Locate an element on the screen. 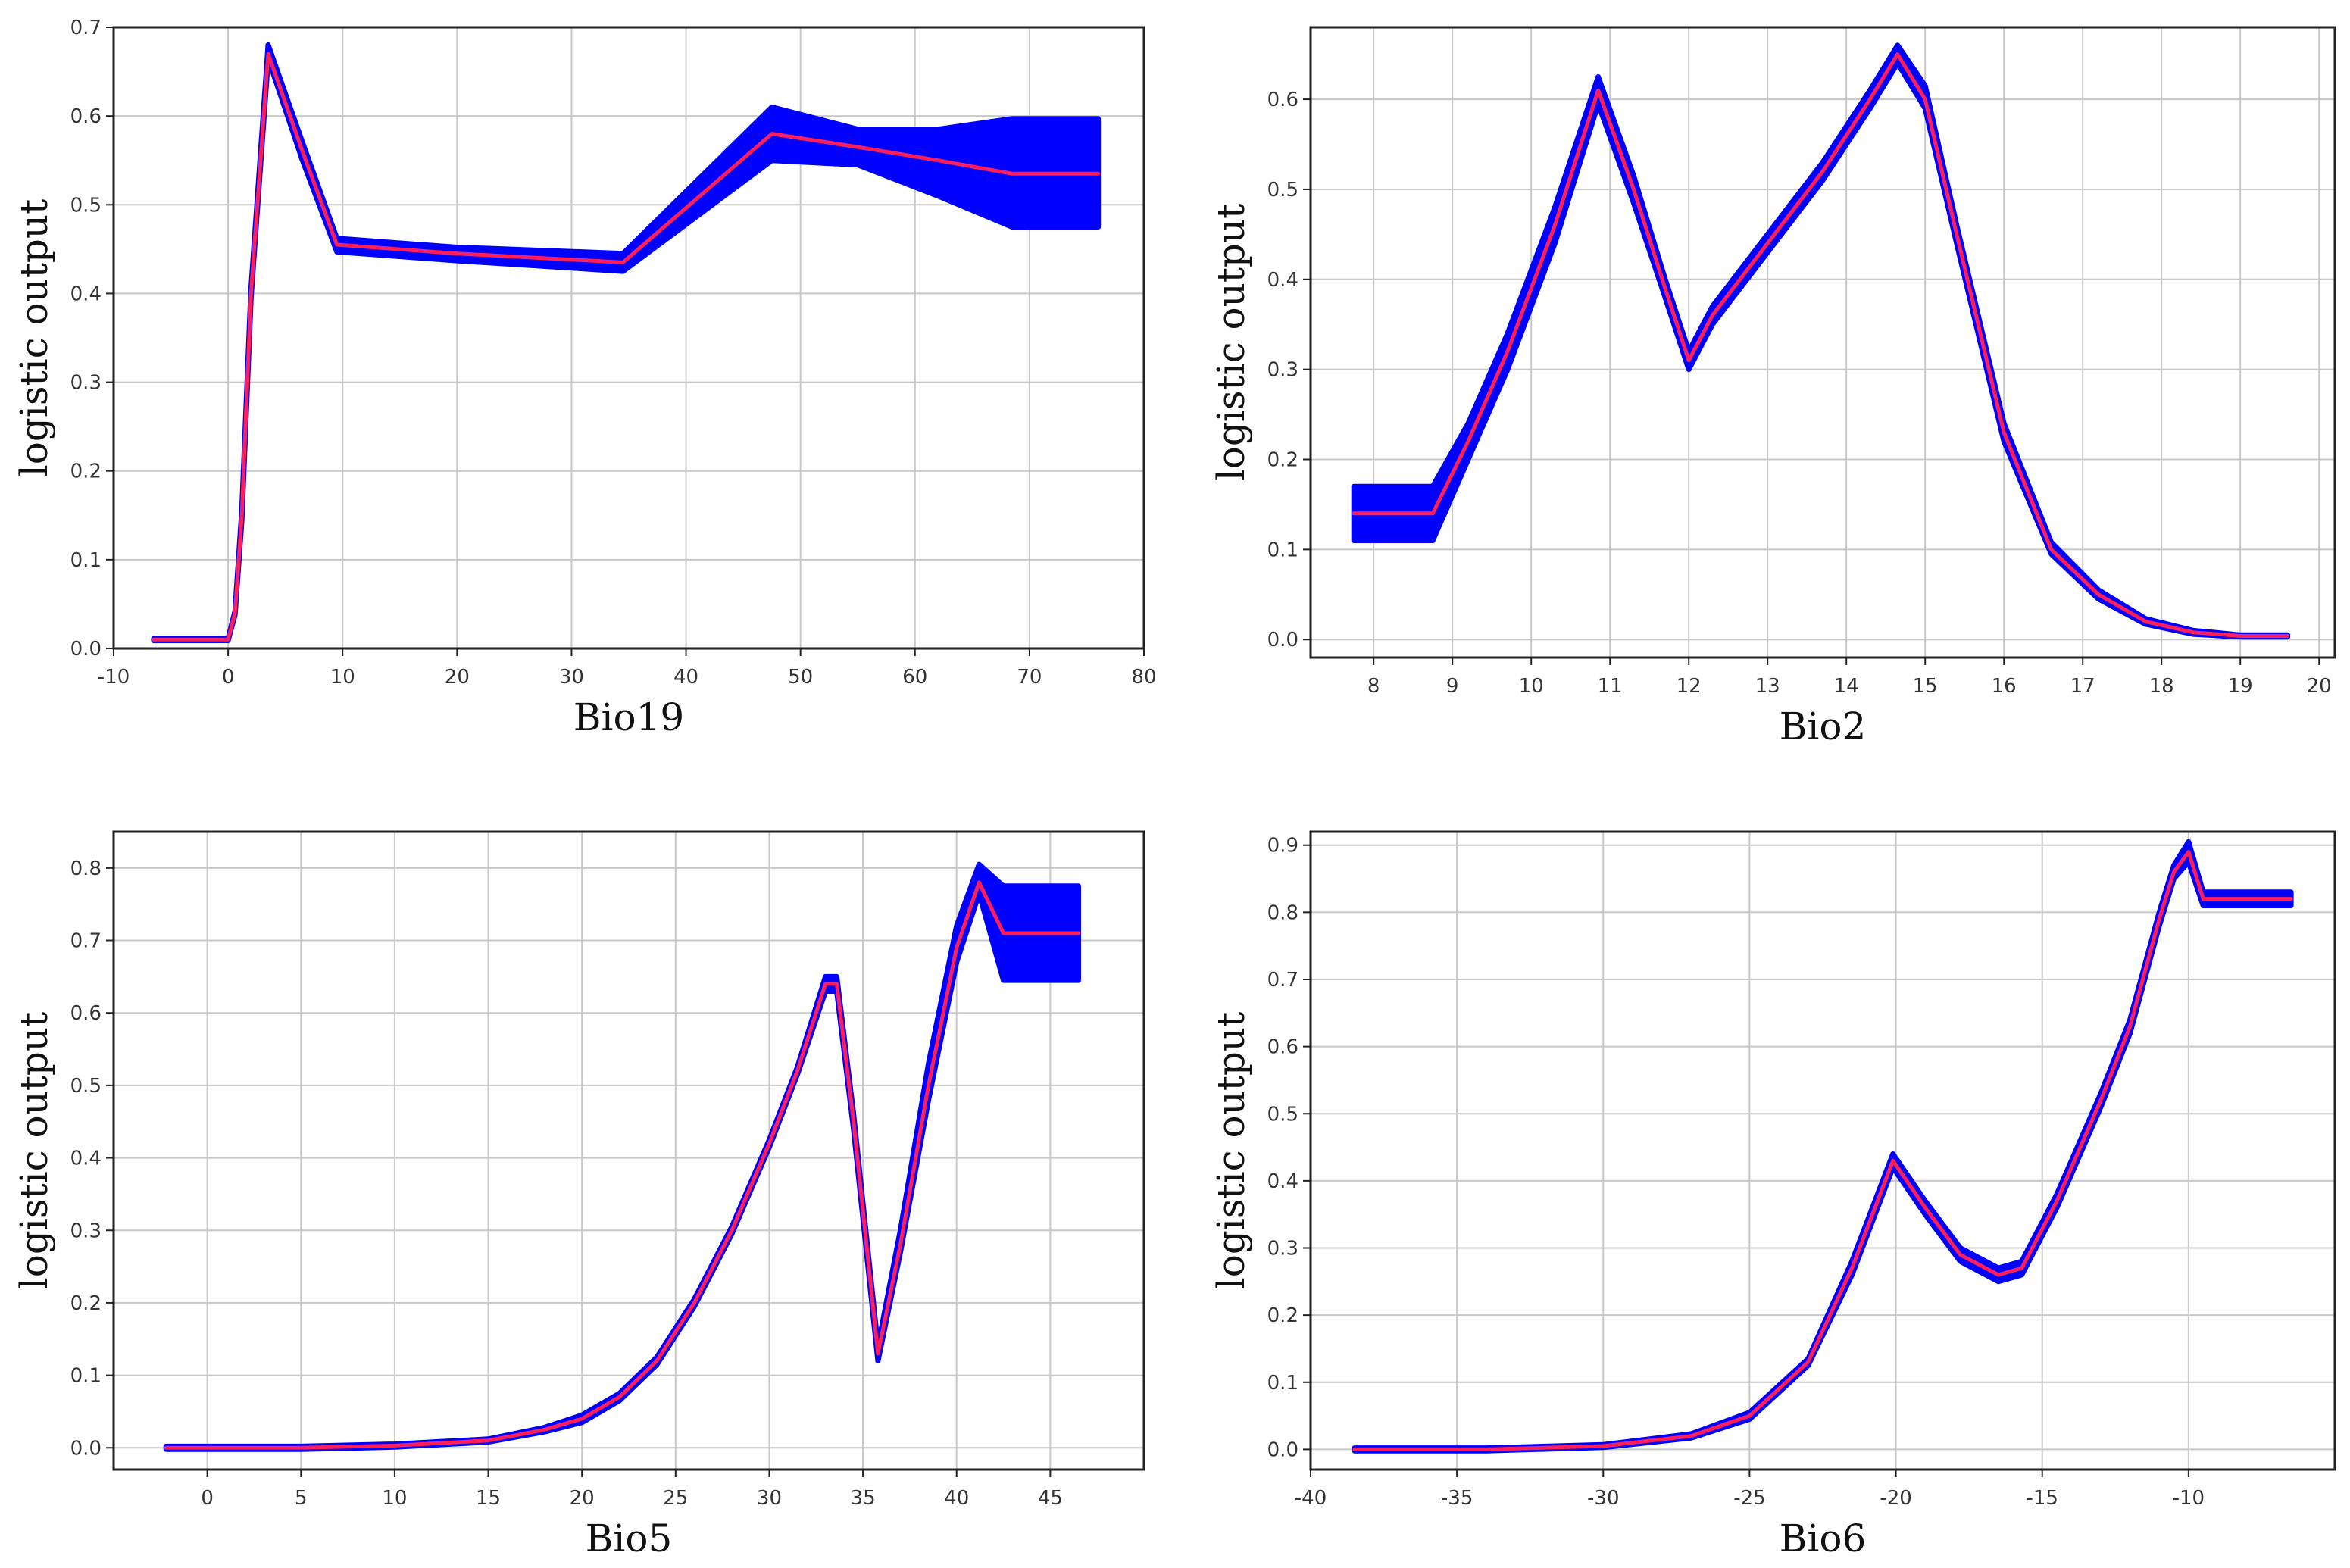  x-tick-label: -25 is located at coordinates (1749, 1499).